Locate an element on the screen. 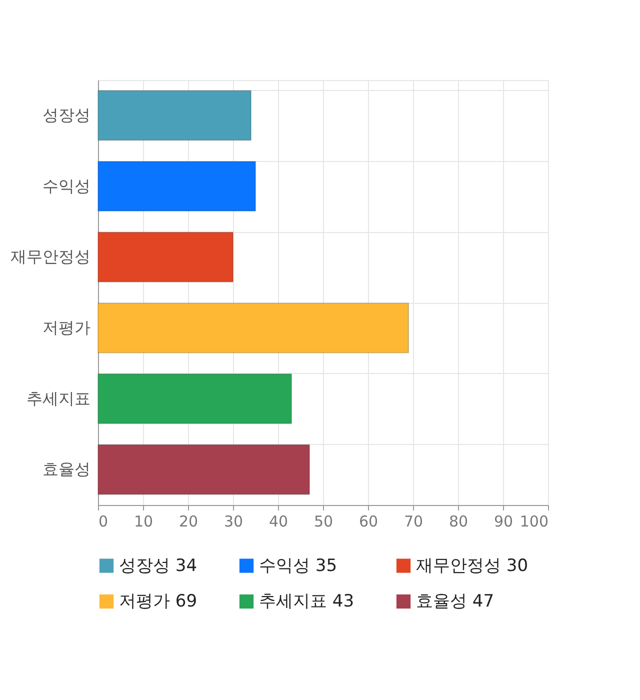 This screenshot has height=700, width=640. legend-label: 재무안정성 30 is located at coordinates (472, 566).